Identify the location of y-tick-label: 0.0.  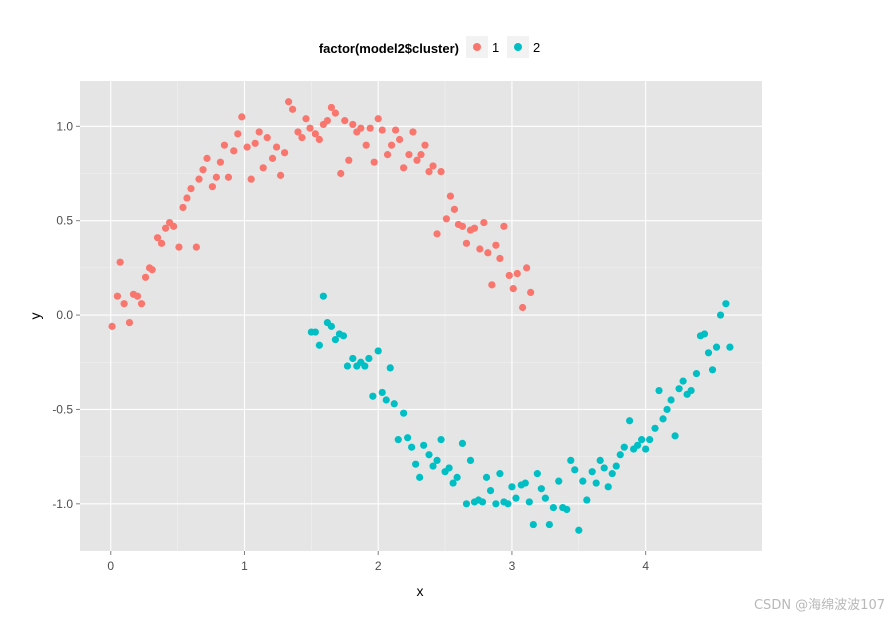
(64, 315).